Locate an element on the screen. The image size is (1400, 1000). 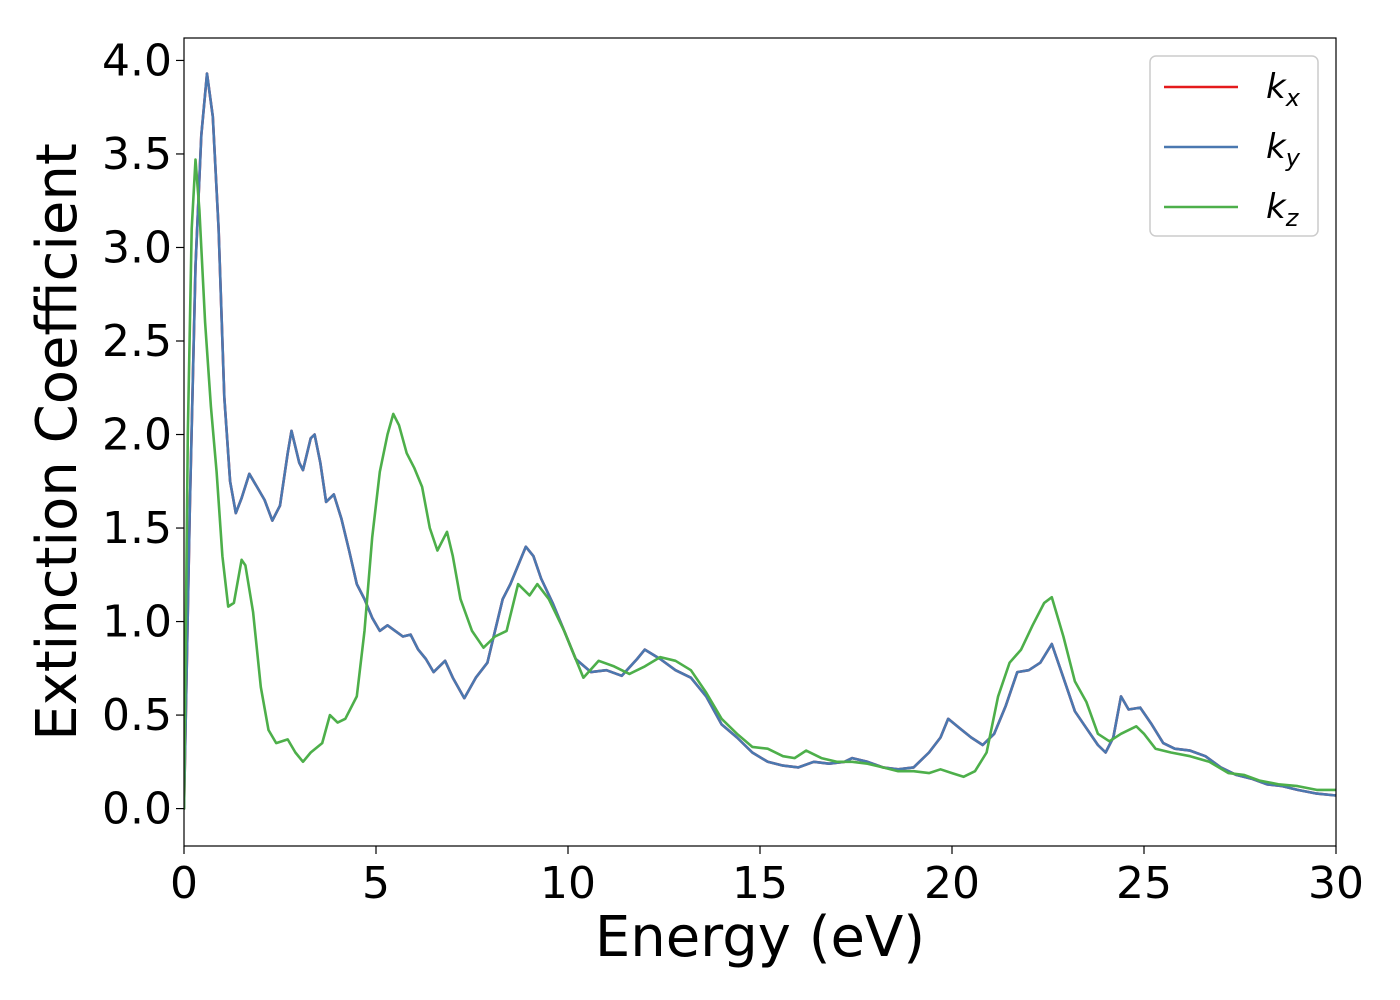
y-axis: 0.0 0.5 1.0 1.5 2.0 2.5 3.0 3.5 4.0 is located at coordinates (143, 435).